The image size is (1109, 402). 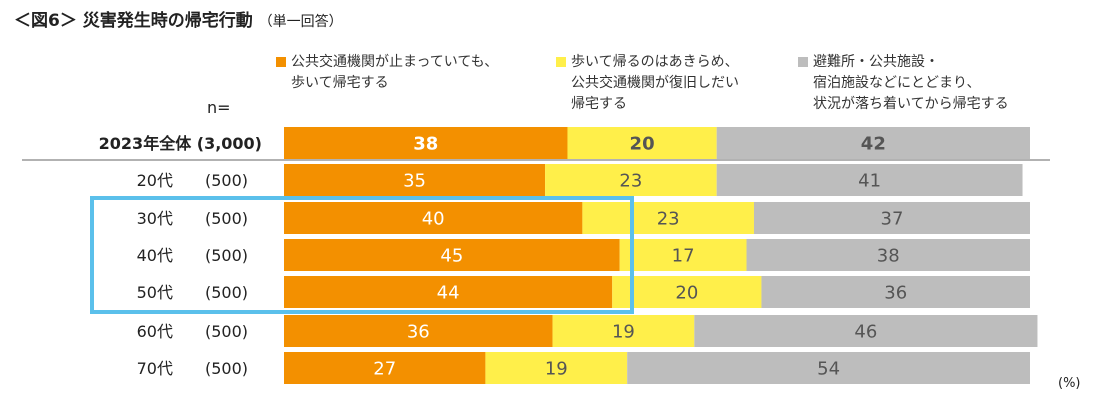 I want to click on category-label: 30代, so click(x=155, y=218).